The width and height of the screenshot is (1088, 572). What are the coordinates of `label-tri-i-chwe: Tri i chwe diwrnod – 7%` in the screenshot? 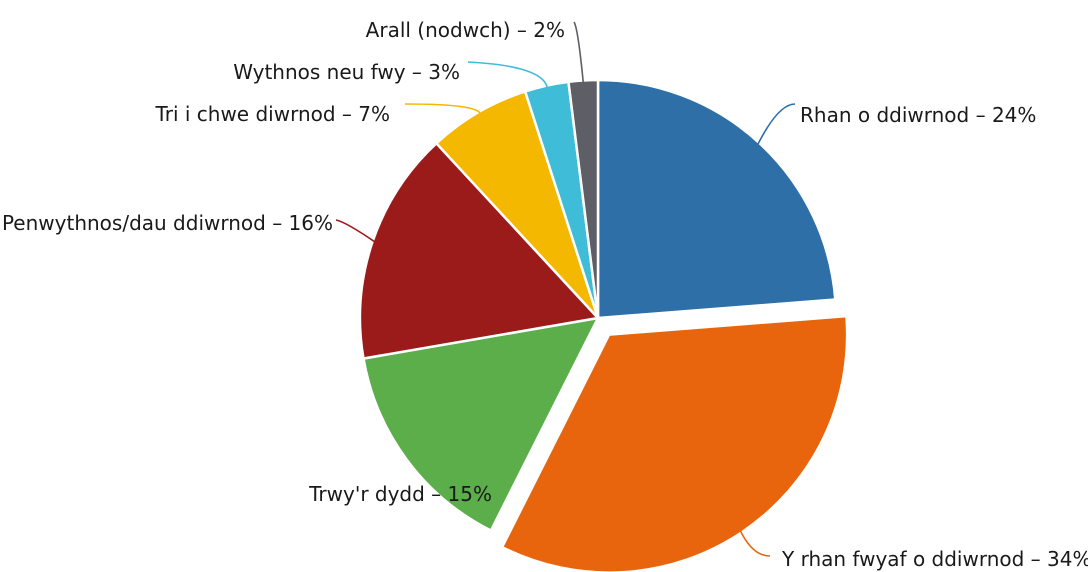 It's located at (272, 114).